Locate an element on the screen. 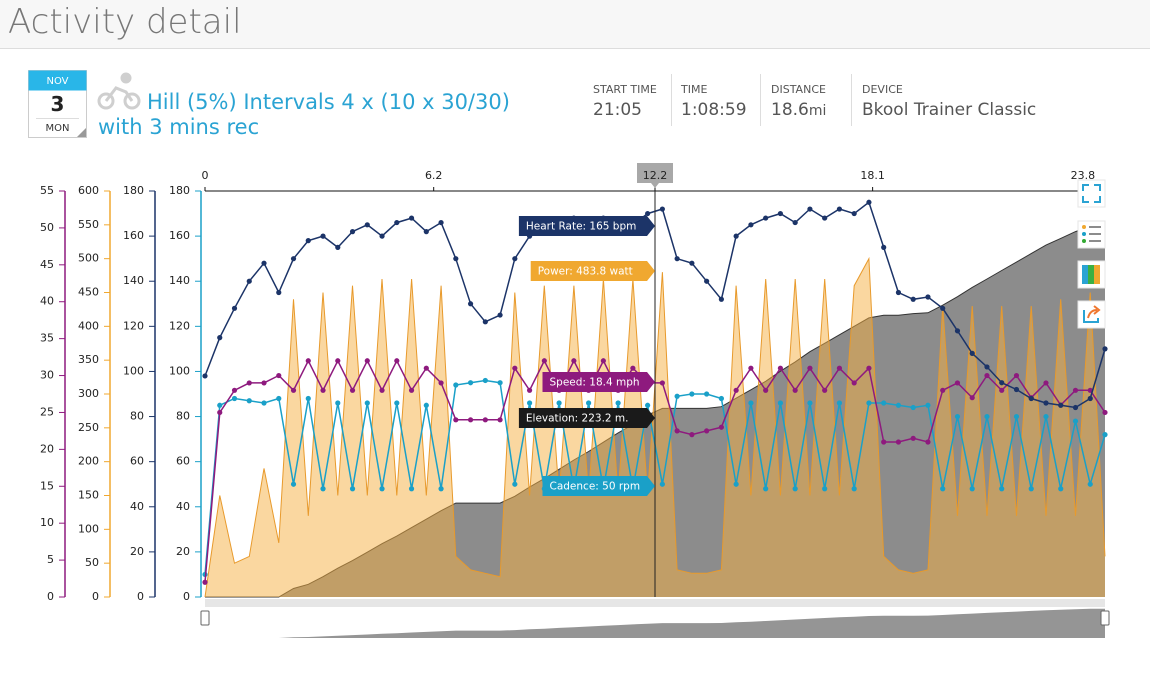 The width and height of the screenshot is (1150, 690). tooltip-text: Cadence: 50 rpm is located at coordinates (595, 487).